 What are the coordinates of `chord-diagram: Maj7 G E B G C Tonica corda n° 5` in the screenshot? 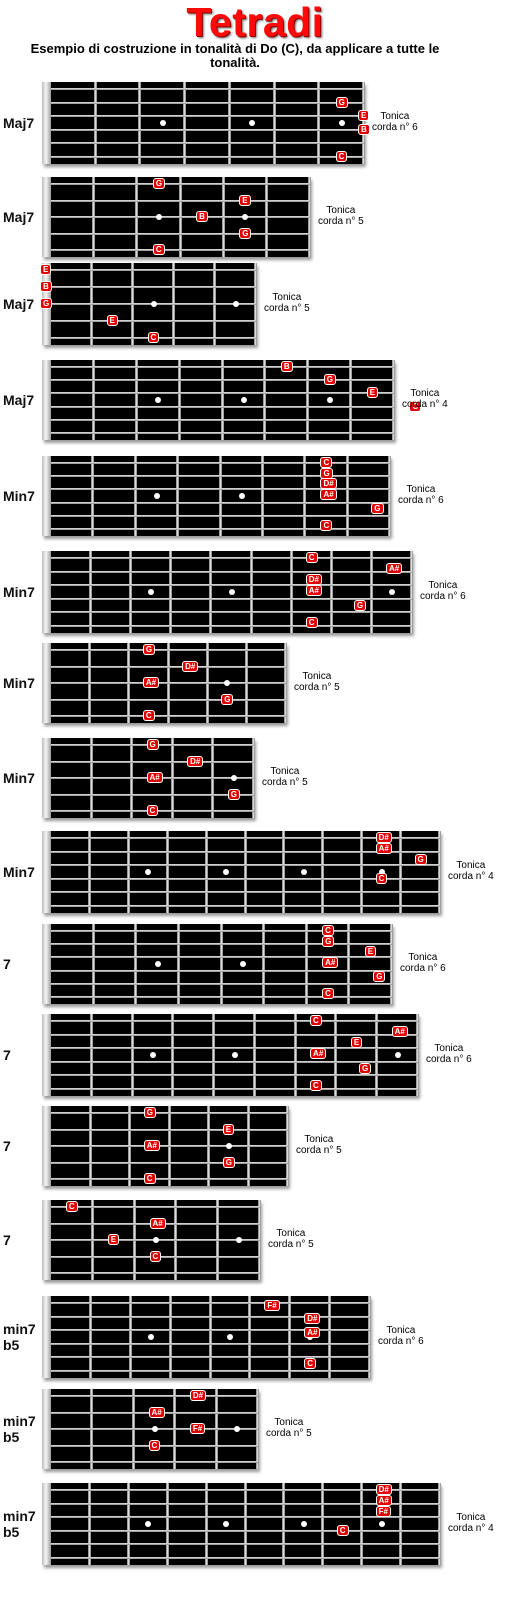 It's located at (255, 217).